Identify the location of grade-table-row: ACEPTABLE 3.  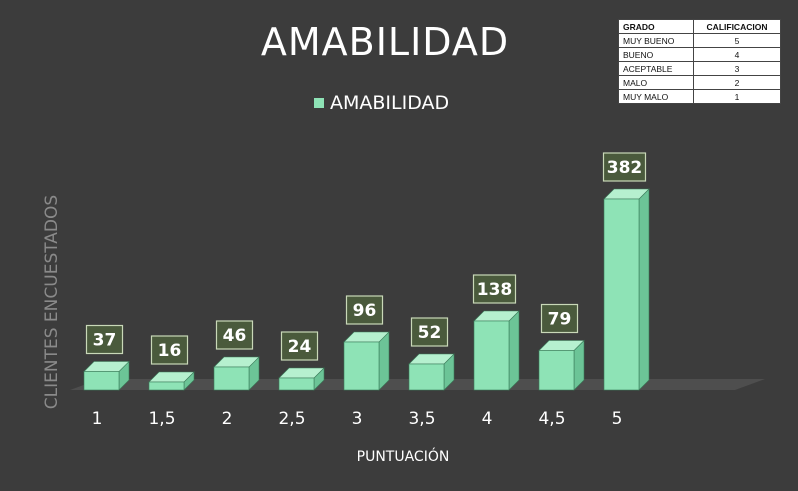
(699, 68).